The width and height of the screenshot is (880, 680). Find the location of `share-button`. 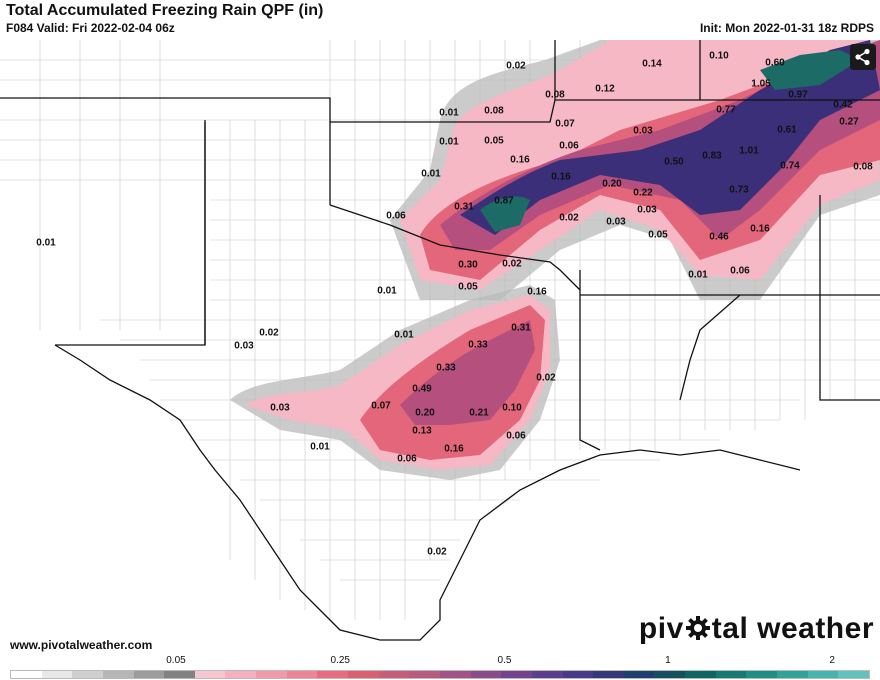

share-button is located at coordinates (863, 57).